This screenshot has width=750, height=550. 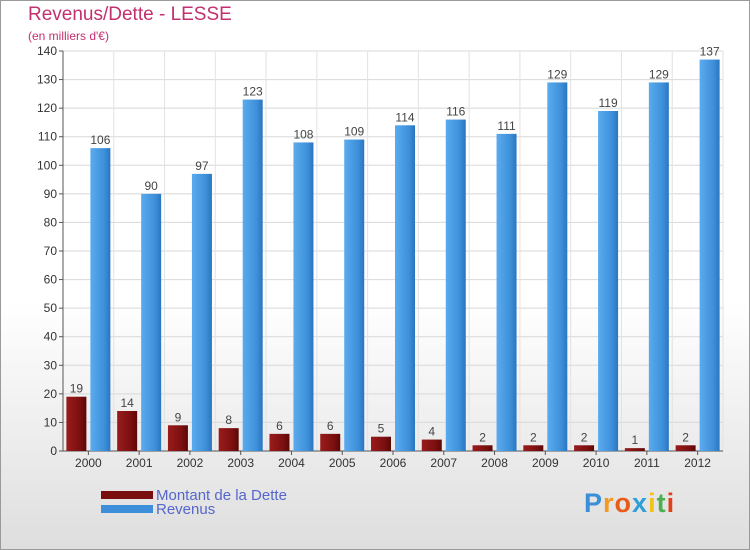 What do you see at coordinates (51, 251) in the screenshot?
I see `y-tick-label: 70` at bounding box center [51, 251].